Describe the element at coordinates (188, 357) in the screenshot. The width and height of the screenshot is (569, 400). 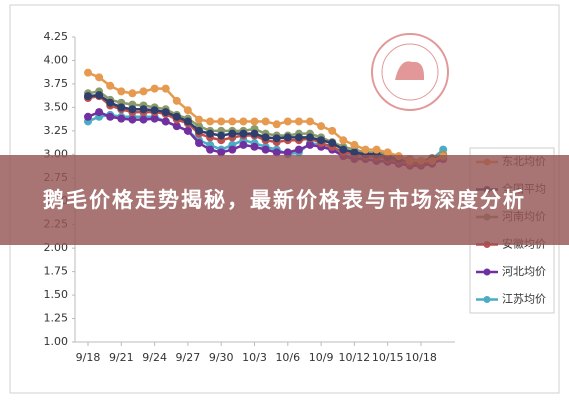
I see `x-tick-label: 9/27` at that location.